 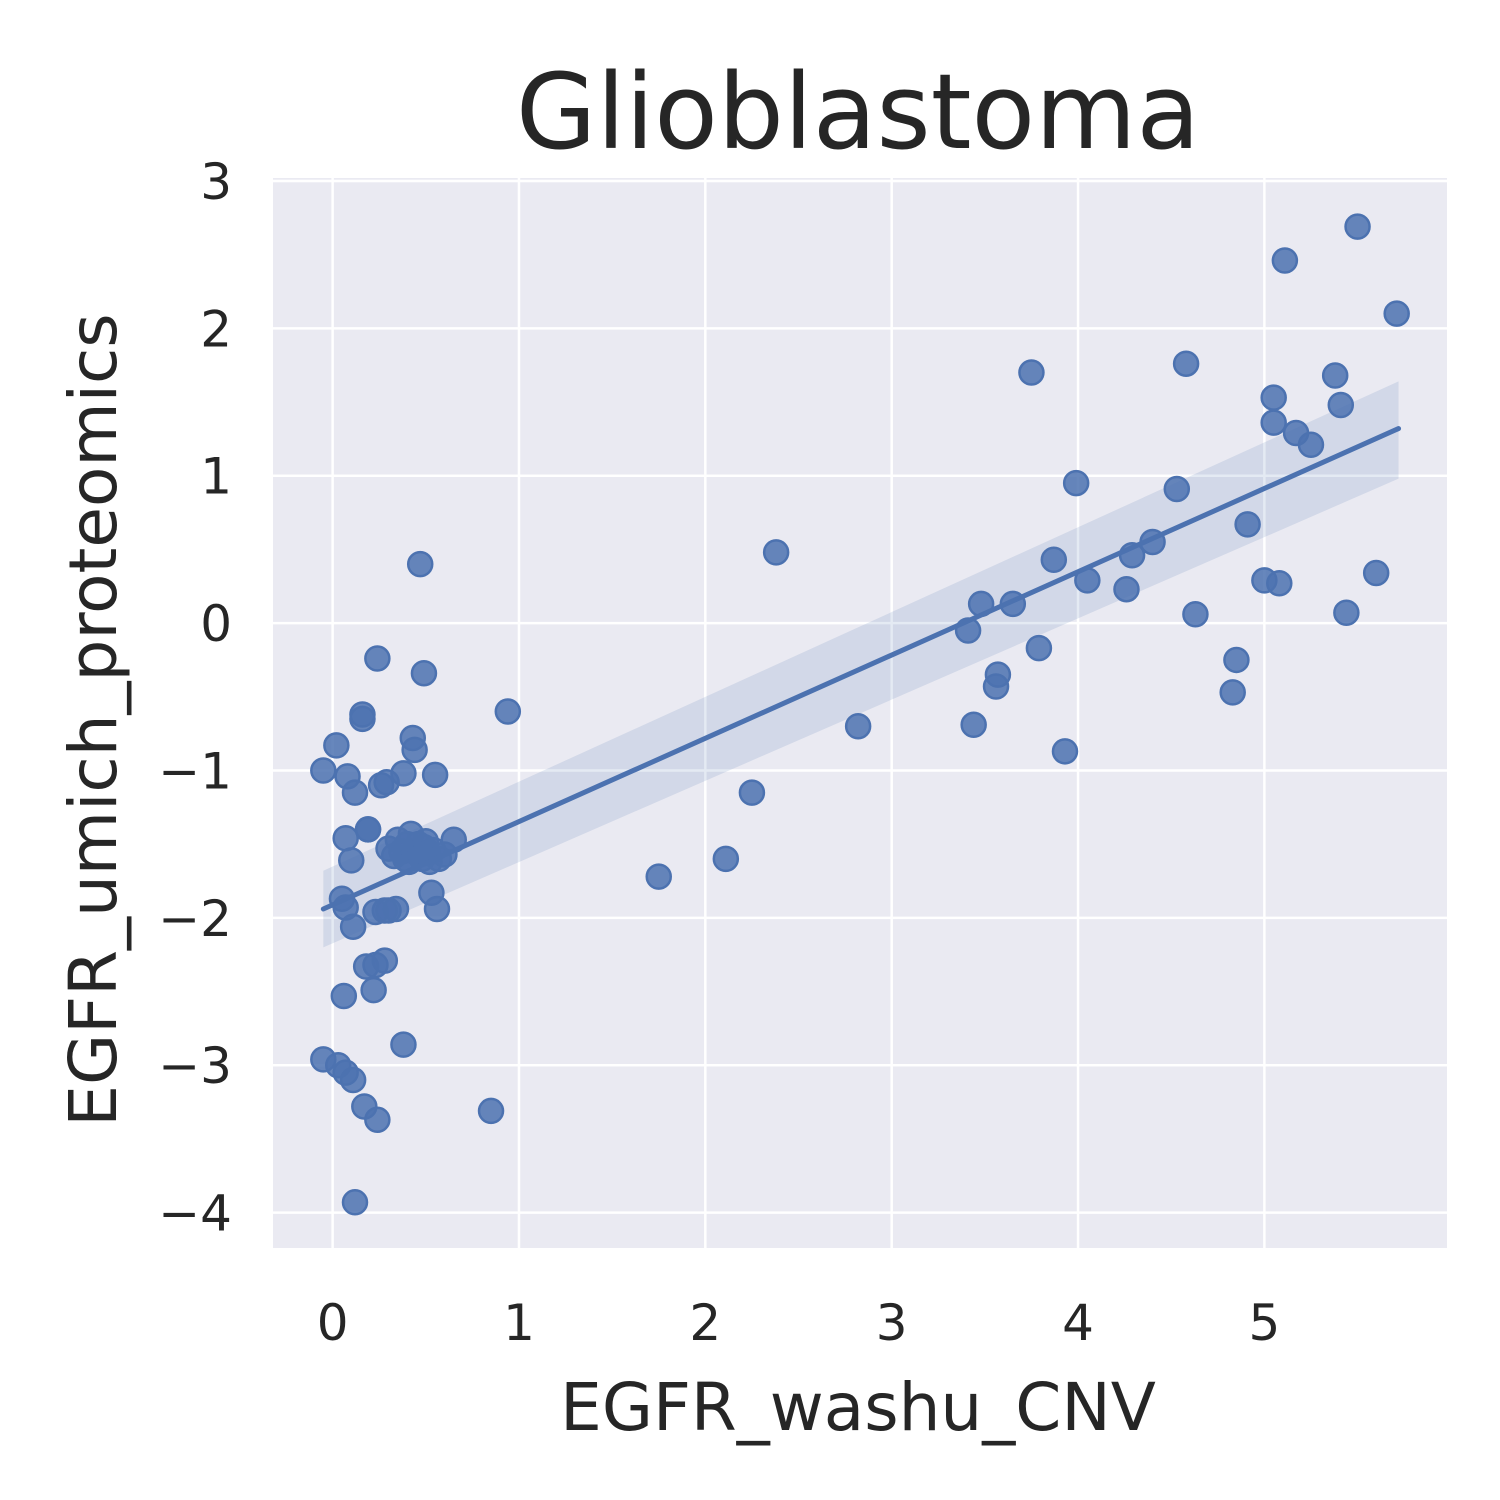 What do you see at coordinates (216, 624) in the screenshot?
I see `y-tick-label: 0` at bounding box center [216, 624].